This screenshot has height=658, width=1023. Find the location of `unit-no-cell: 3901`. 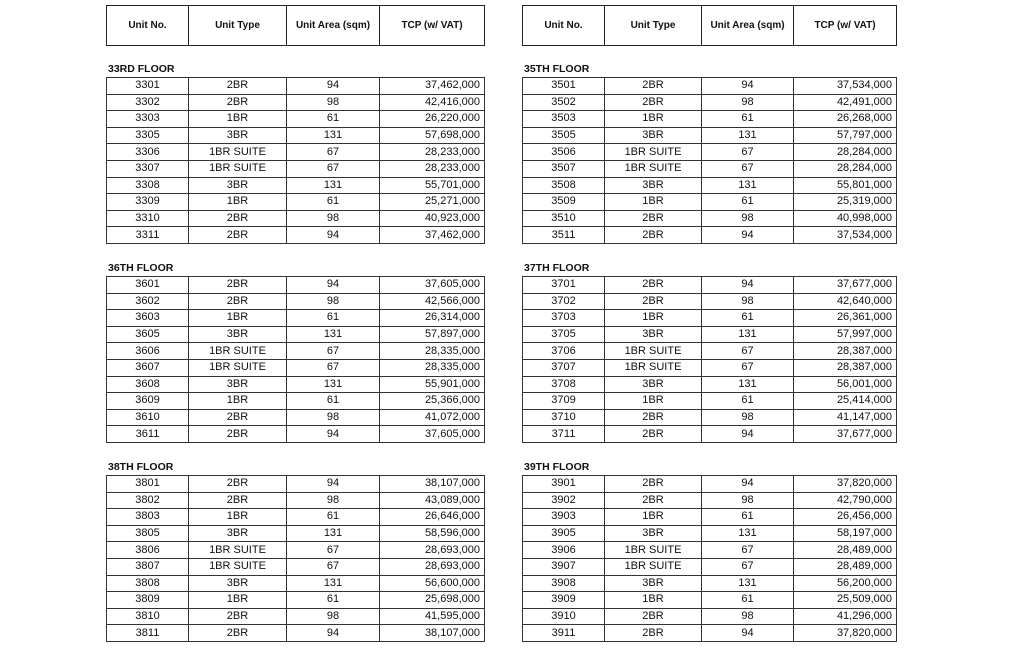

unit-no-cell: 3901 is located at coordinates (563, 484).